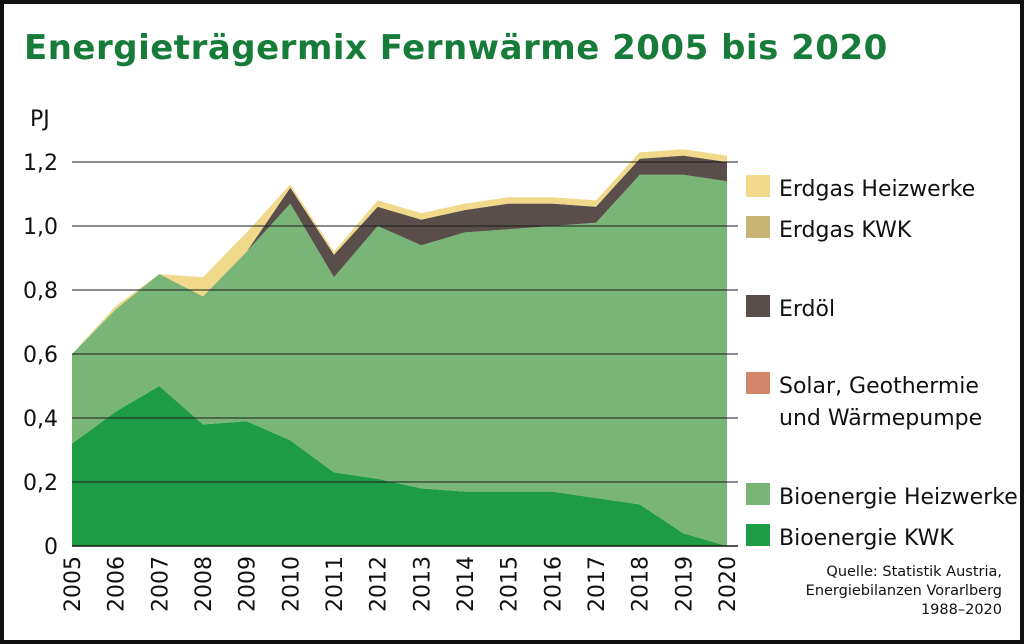  Describe the element at coordinates (684, 584) in the screenshot. I see `x-tick-label: 2019` at that location.